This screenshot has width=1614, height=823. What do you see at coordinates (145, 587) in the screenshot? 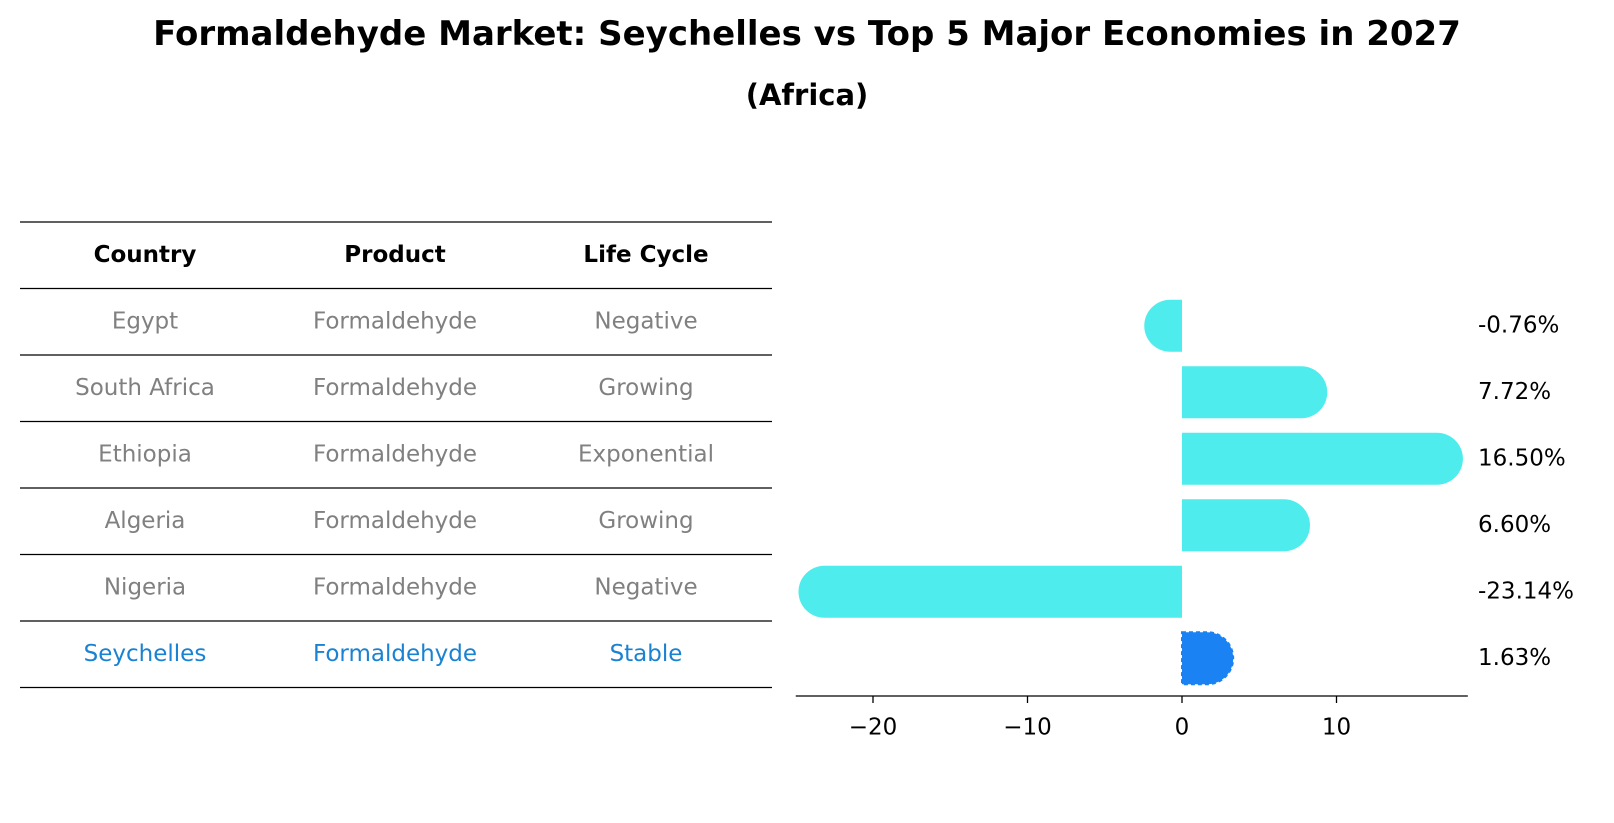
I see `table-cell-country: Nigeria` at bounding box center [145, 587].